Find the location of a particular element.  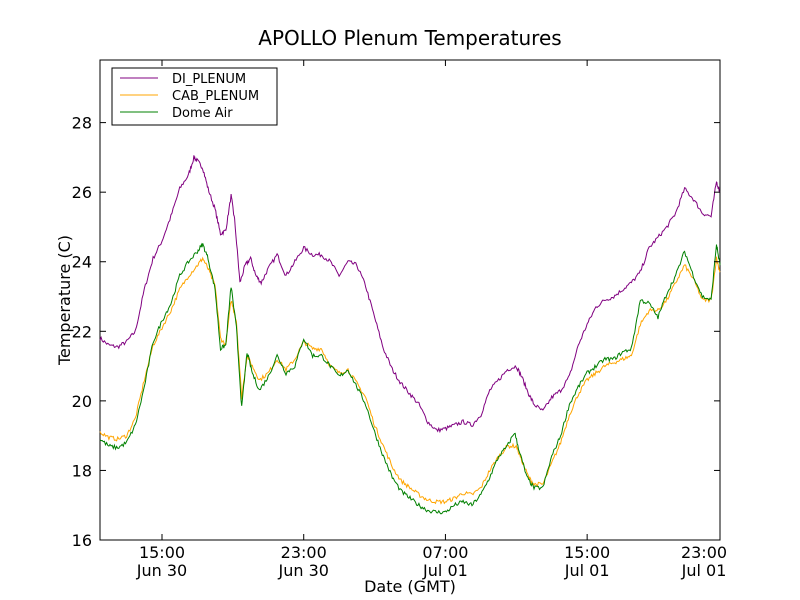

y-tick-label: 20 is located at coordinates (82, 401).